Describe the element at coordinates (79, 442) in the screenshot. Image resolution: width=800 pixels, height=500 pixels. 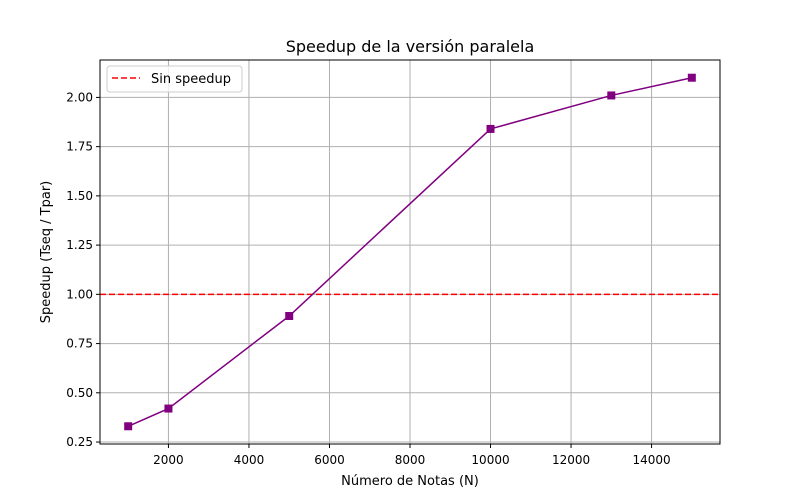
I see `y-tick-label: 0.25` at that location.